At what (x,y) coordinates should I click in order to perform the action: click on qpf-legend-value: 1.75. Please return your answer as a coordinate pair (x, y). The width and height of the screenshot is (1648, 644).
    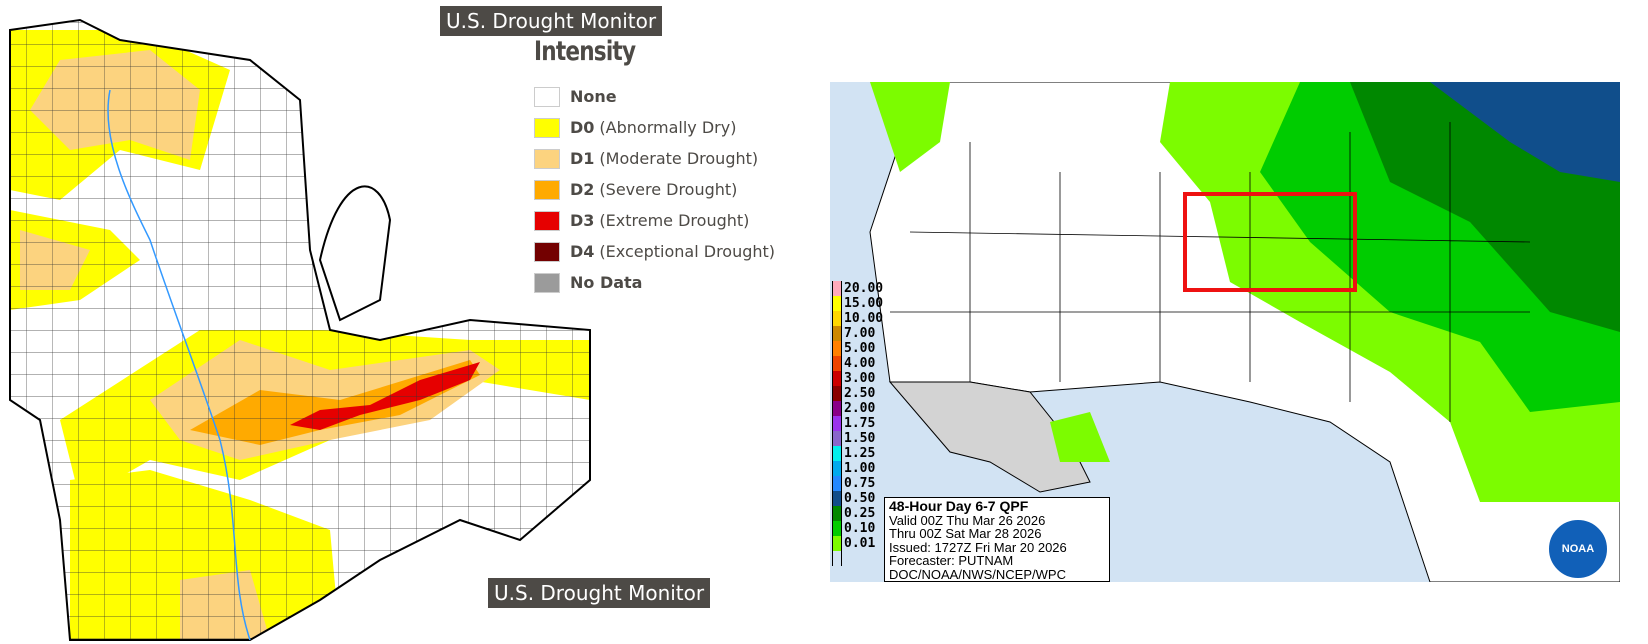
    Looking at the image, I should click on (860, 423).